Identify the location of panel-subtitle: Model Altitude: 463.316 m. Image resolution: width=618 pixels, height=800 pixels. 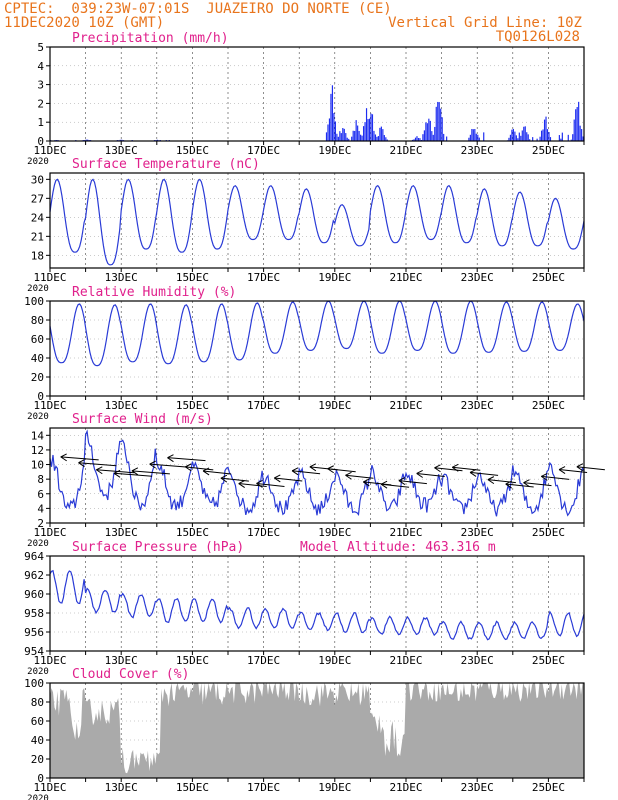
(398, 547).